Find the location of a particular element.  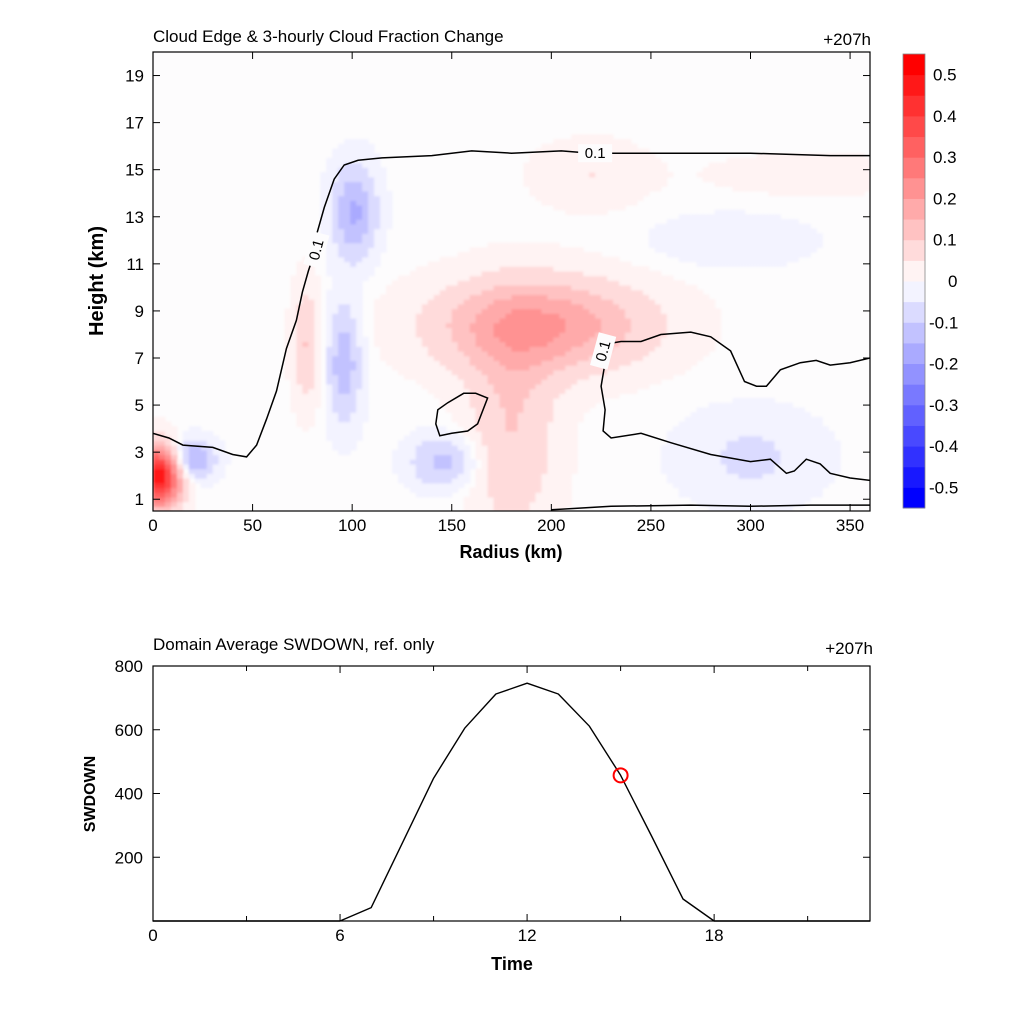

x-tick-label: 350 is located at coordinates (850, 525).